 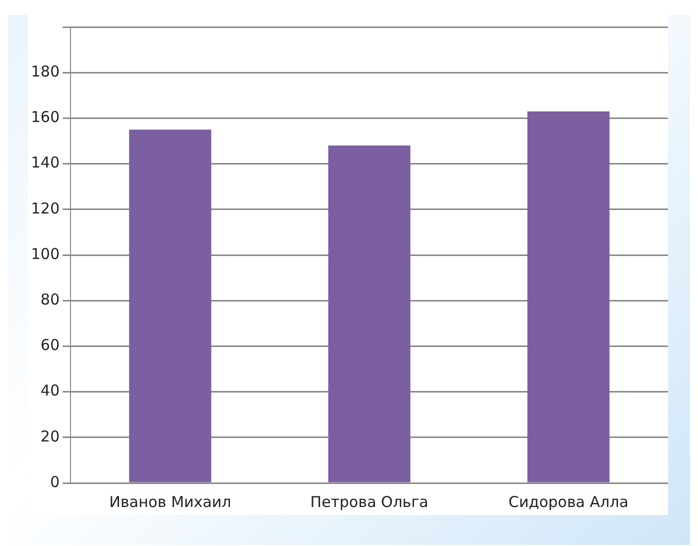 What do you see at coordinates (568, 501) in the screenshot?
I see `x-tick-label: Сидорова Алла` at bounding box center [568, 501].